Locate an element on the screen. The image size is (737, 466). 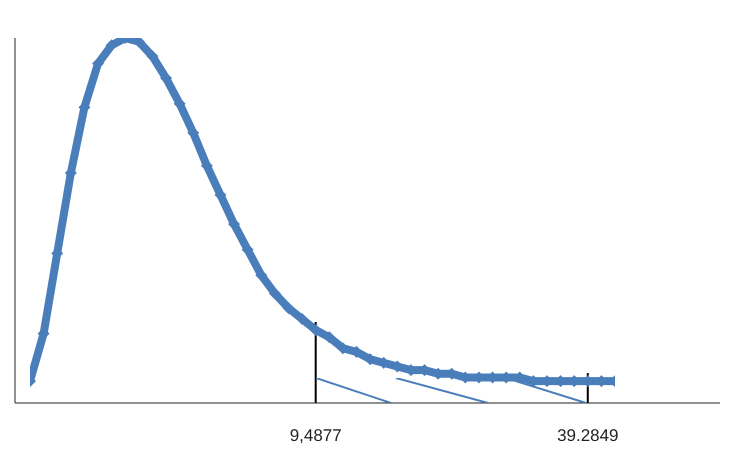
x-tick-label: 9,4877 is located at coordinates (316, 436).